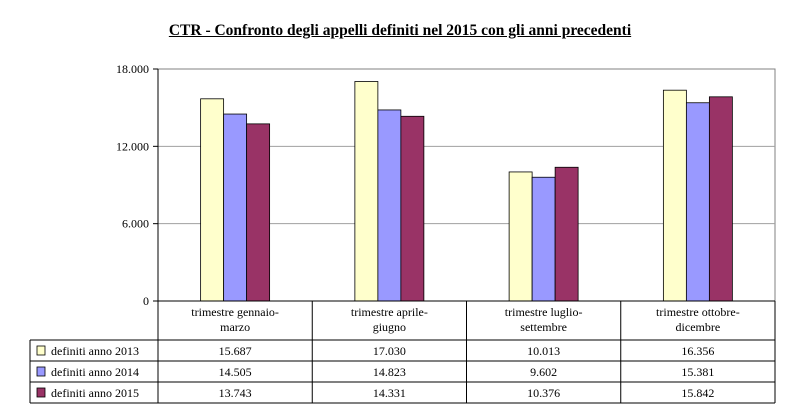 The width and height of the screenshot is (800, 417). I want to click on y-tick-label: 6.000, so click(135, 224).